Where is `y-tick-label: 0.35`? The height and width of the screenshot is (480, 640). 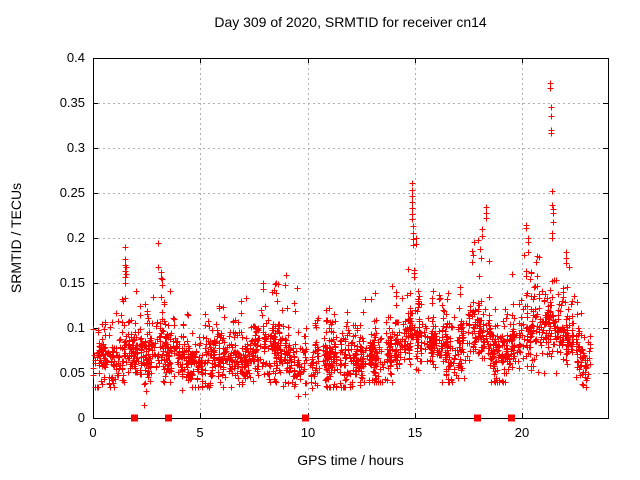 y-tick-label: 0.35 is located at coordinates (72, 102).